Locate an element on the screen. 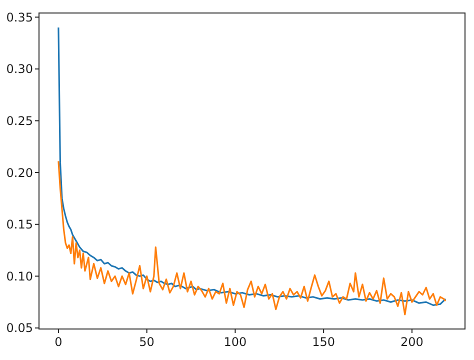  x-tick-label: 200 is located at coordinates (412, 342).